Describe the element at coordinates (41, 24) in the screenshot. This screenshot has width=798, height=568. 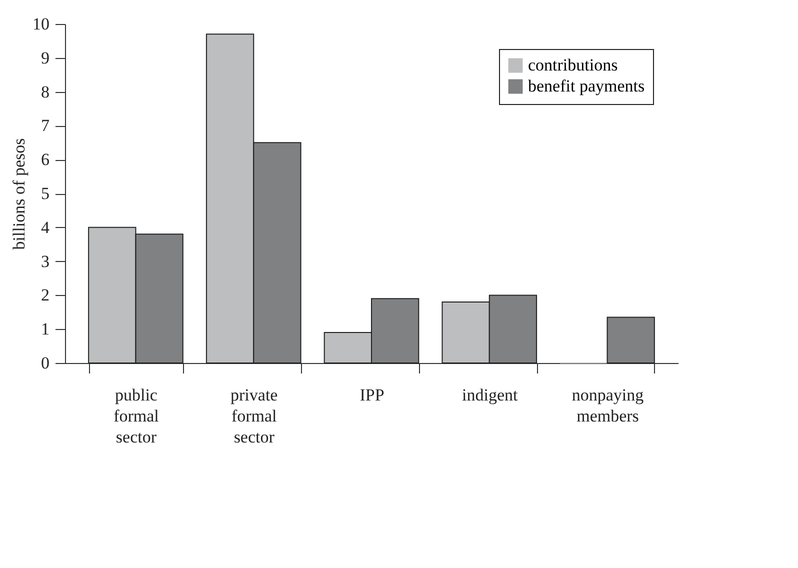
I see `y-tick-label: 10` at that location.